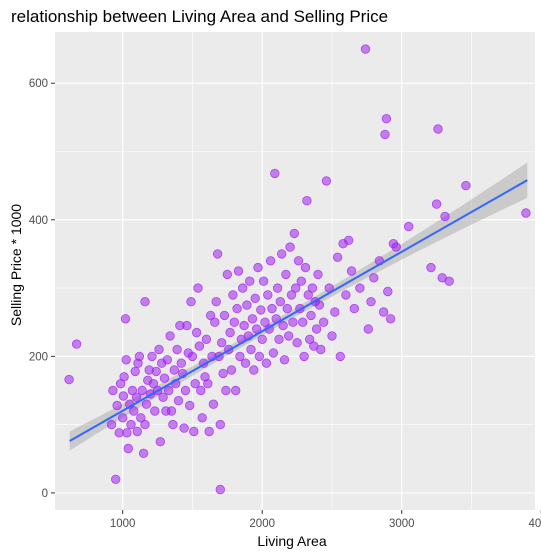 Image resolution: width=541 pixels, height=557 pixels. What do you see at coordinates (534, 524) in the screenshot?
I see `x-tick-label: 4000` at bounding box center [534, 524].